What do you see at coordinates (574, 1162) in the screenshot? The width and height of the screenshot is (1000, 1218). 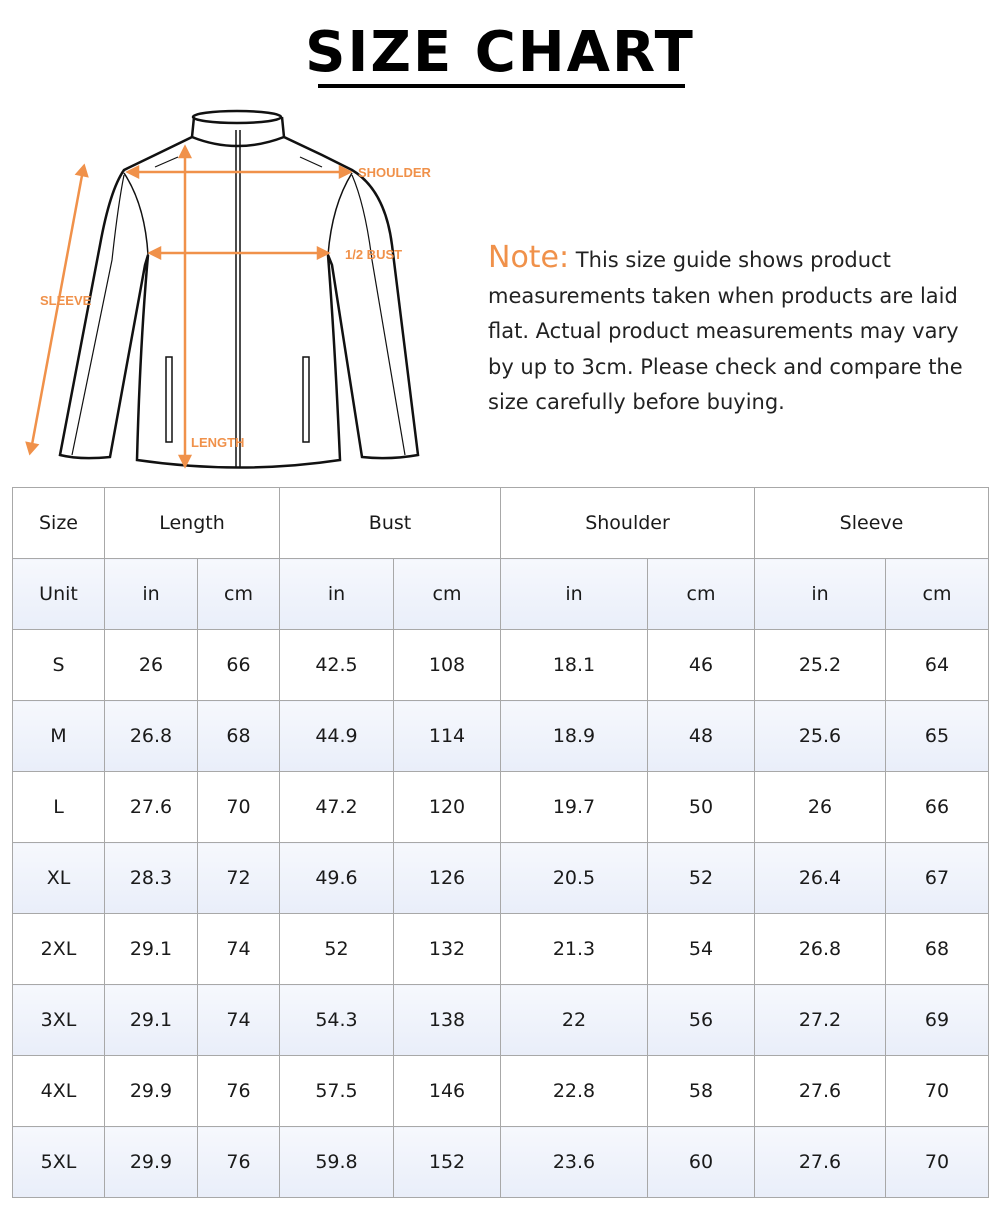 I see `value-cell: 23.6` at bounding box center [574, 1162].